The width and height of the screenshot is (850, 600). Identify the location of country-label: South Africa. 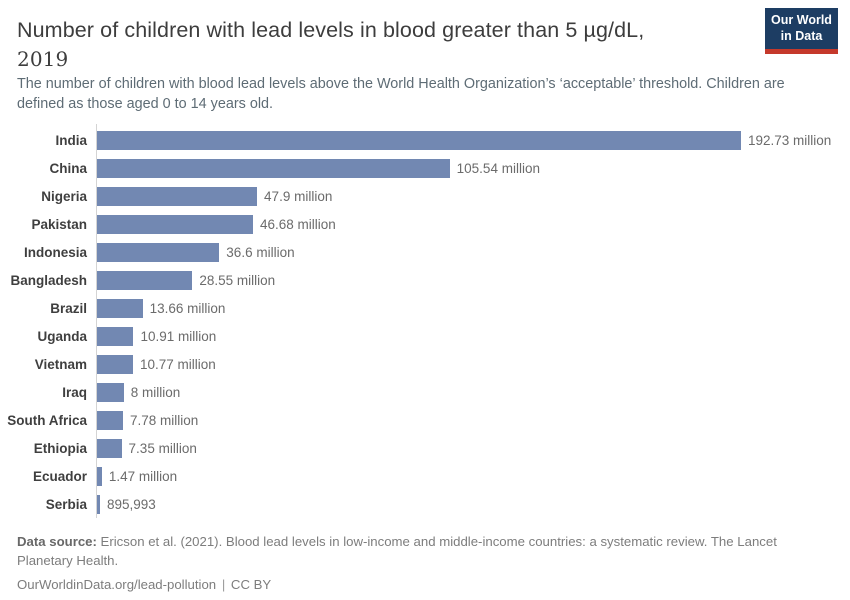
(47, 420).